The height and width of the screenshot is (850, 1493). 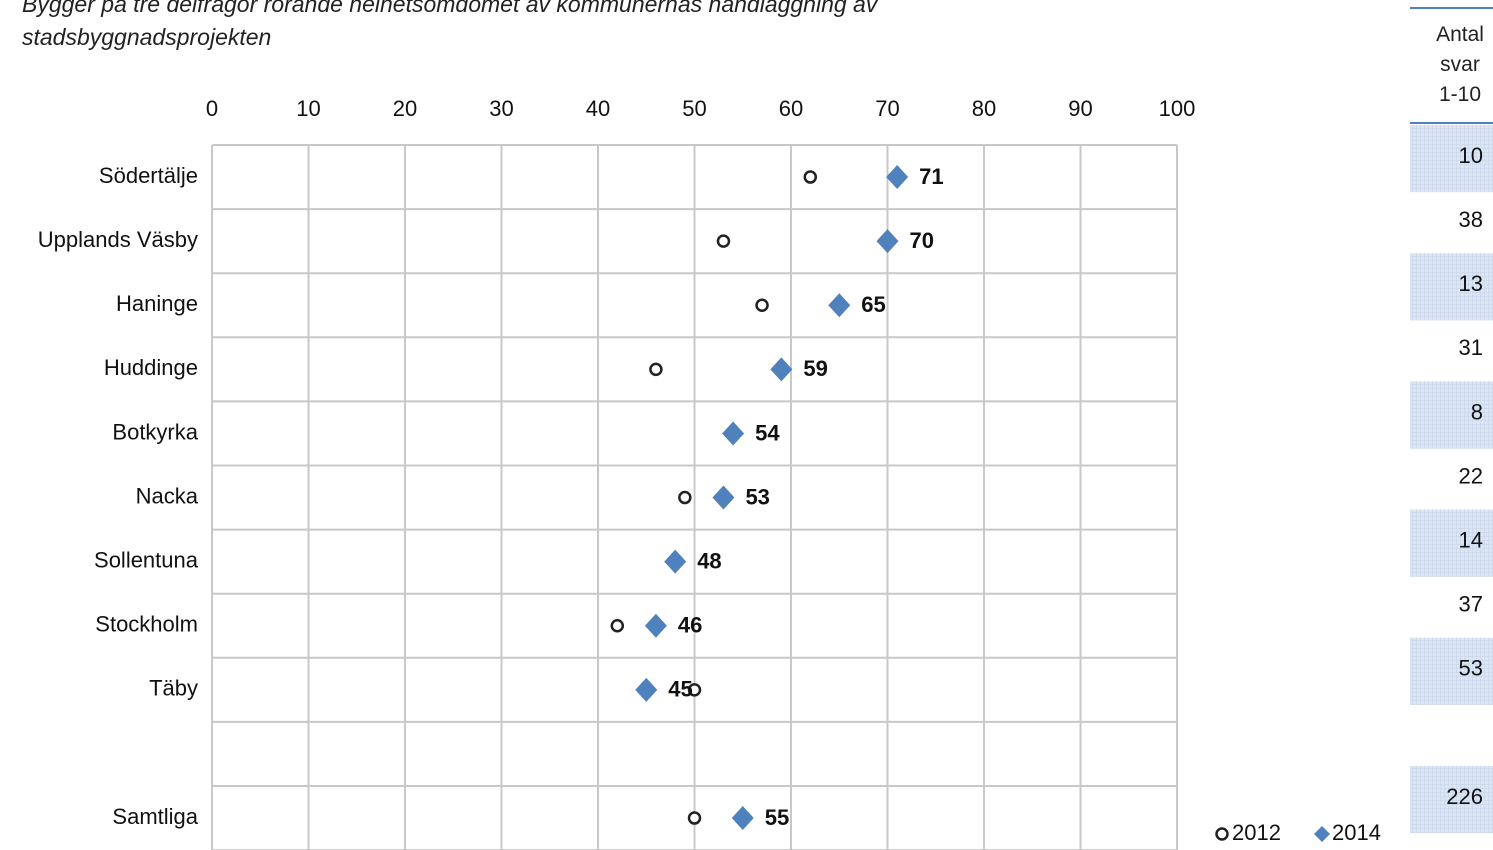 What do you see at coordinates (984, 108) in the screenshot?
I see `x-tick-label: 80` at bounding box center [984, 108].